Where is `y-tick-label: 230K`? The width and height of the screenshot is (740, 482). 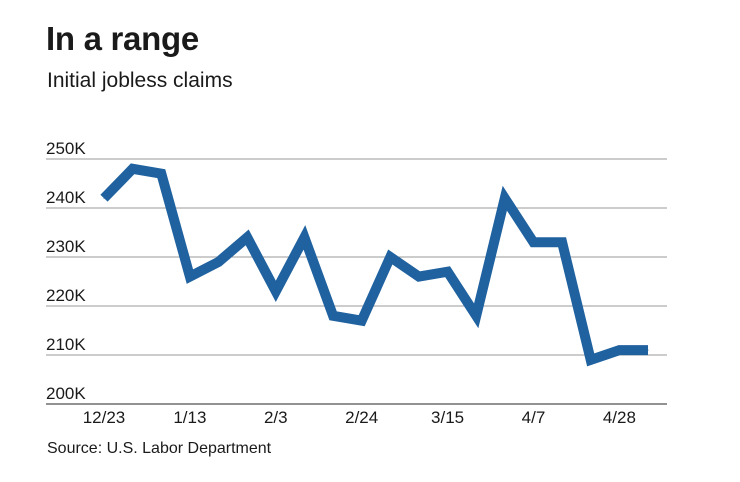 y-tick-label: 230K is located at coordinates (66, 246).